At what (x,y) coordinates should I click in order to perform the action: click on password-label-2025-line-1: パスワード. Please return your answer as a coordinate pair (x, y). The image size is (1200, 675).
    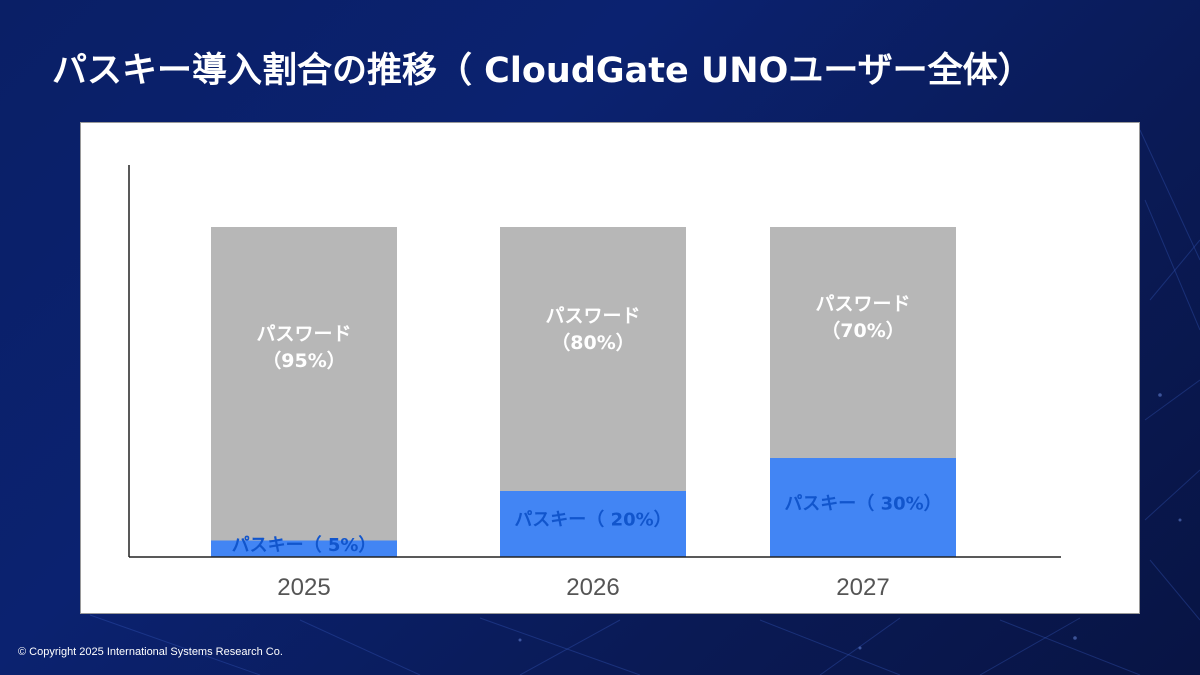
    Looking at the image, I should click on (303, 334).